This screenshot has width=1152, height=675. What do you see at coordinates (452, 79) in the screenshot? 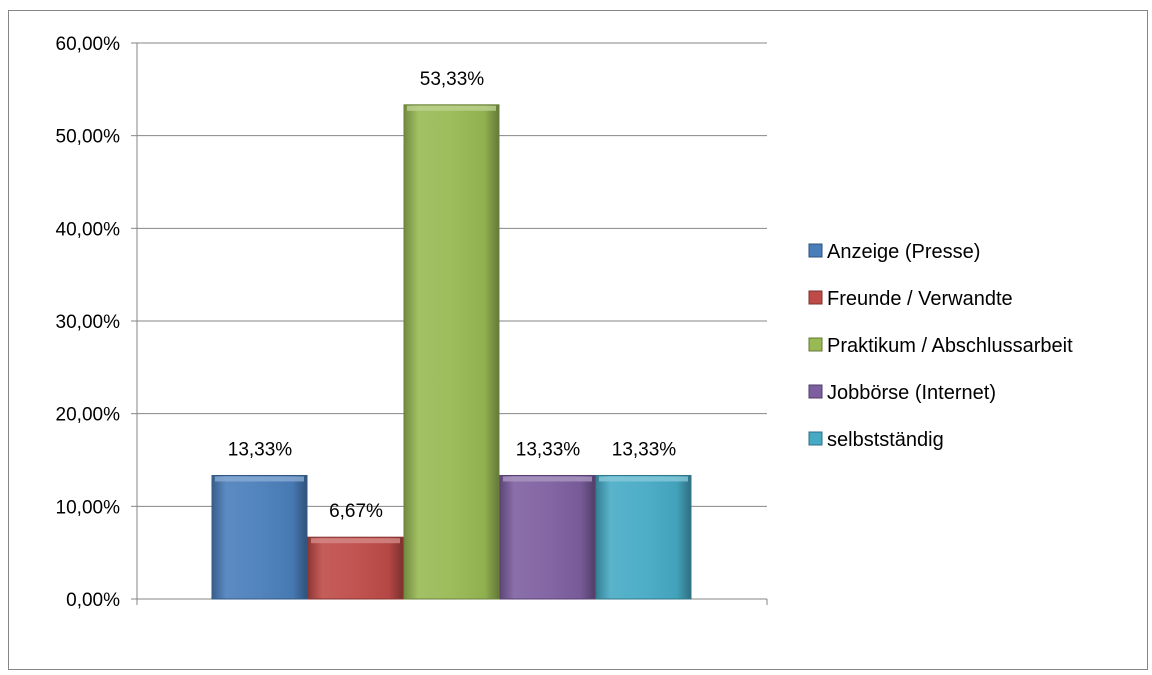
I see `data-label: 53,33%` at bounding box center [452, 79].